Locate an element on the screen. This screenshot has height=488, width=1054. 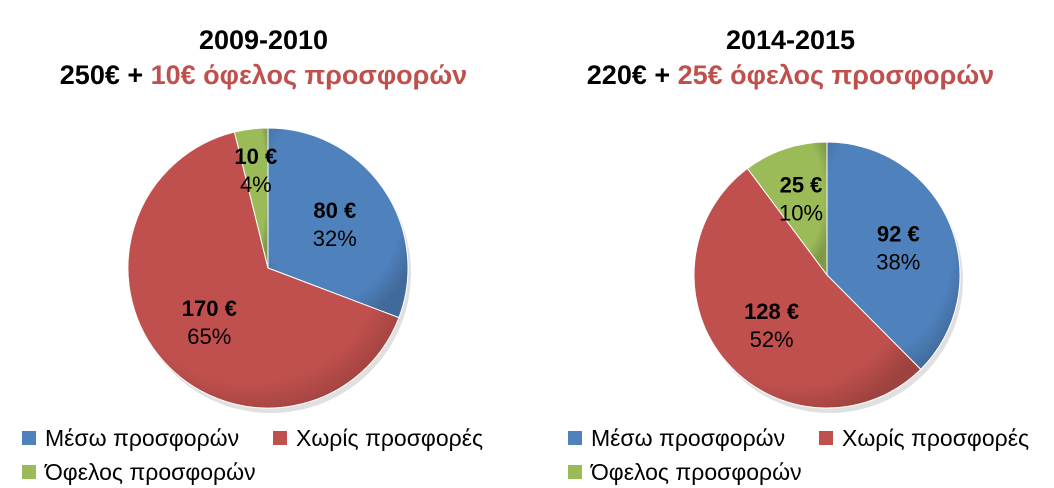
chart-title: 2009-2010 is located at coordinates (263, 40).